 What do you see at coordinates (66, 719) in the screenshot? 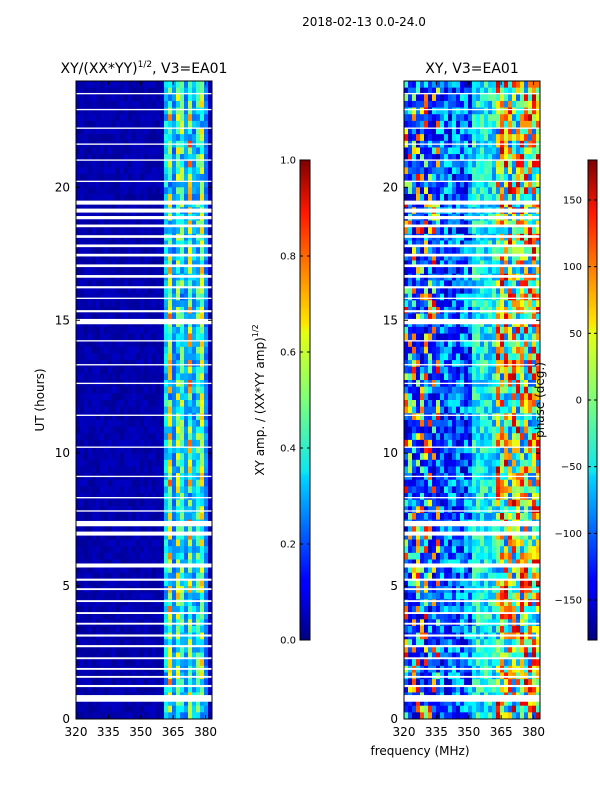
I see `y-tick-label: 0` at bounding box center [66, 719].